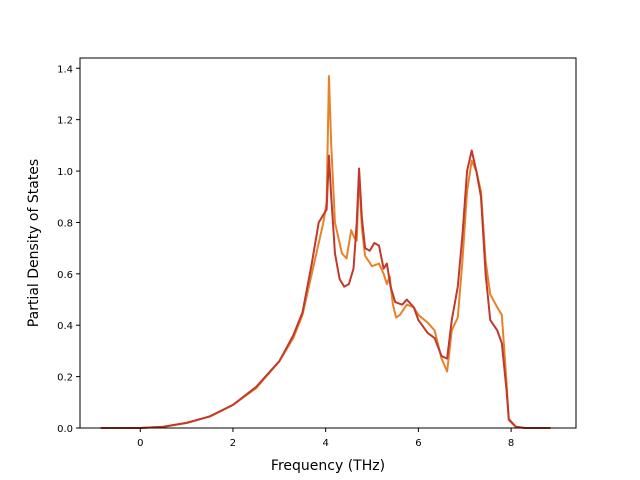 The image size is (640, 480). What do you see at coordinates (65, 275) in the screenshot?
I see `y-tick-label: 0.6` at bounding box center [65, 275].